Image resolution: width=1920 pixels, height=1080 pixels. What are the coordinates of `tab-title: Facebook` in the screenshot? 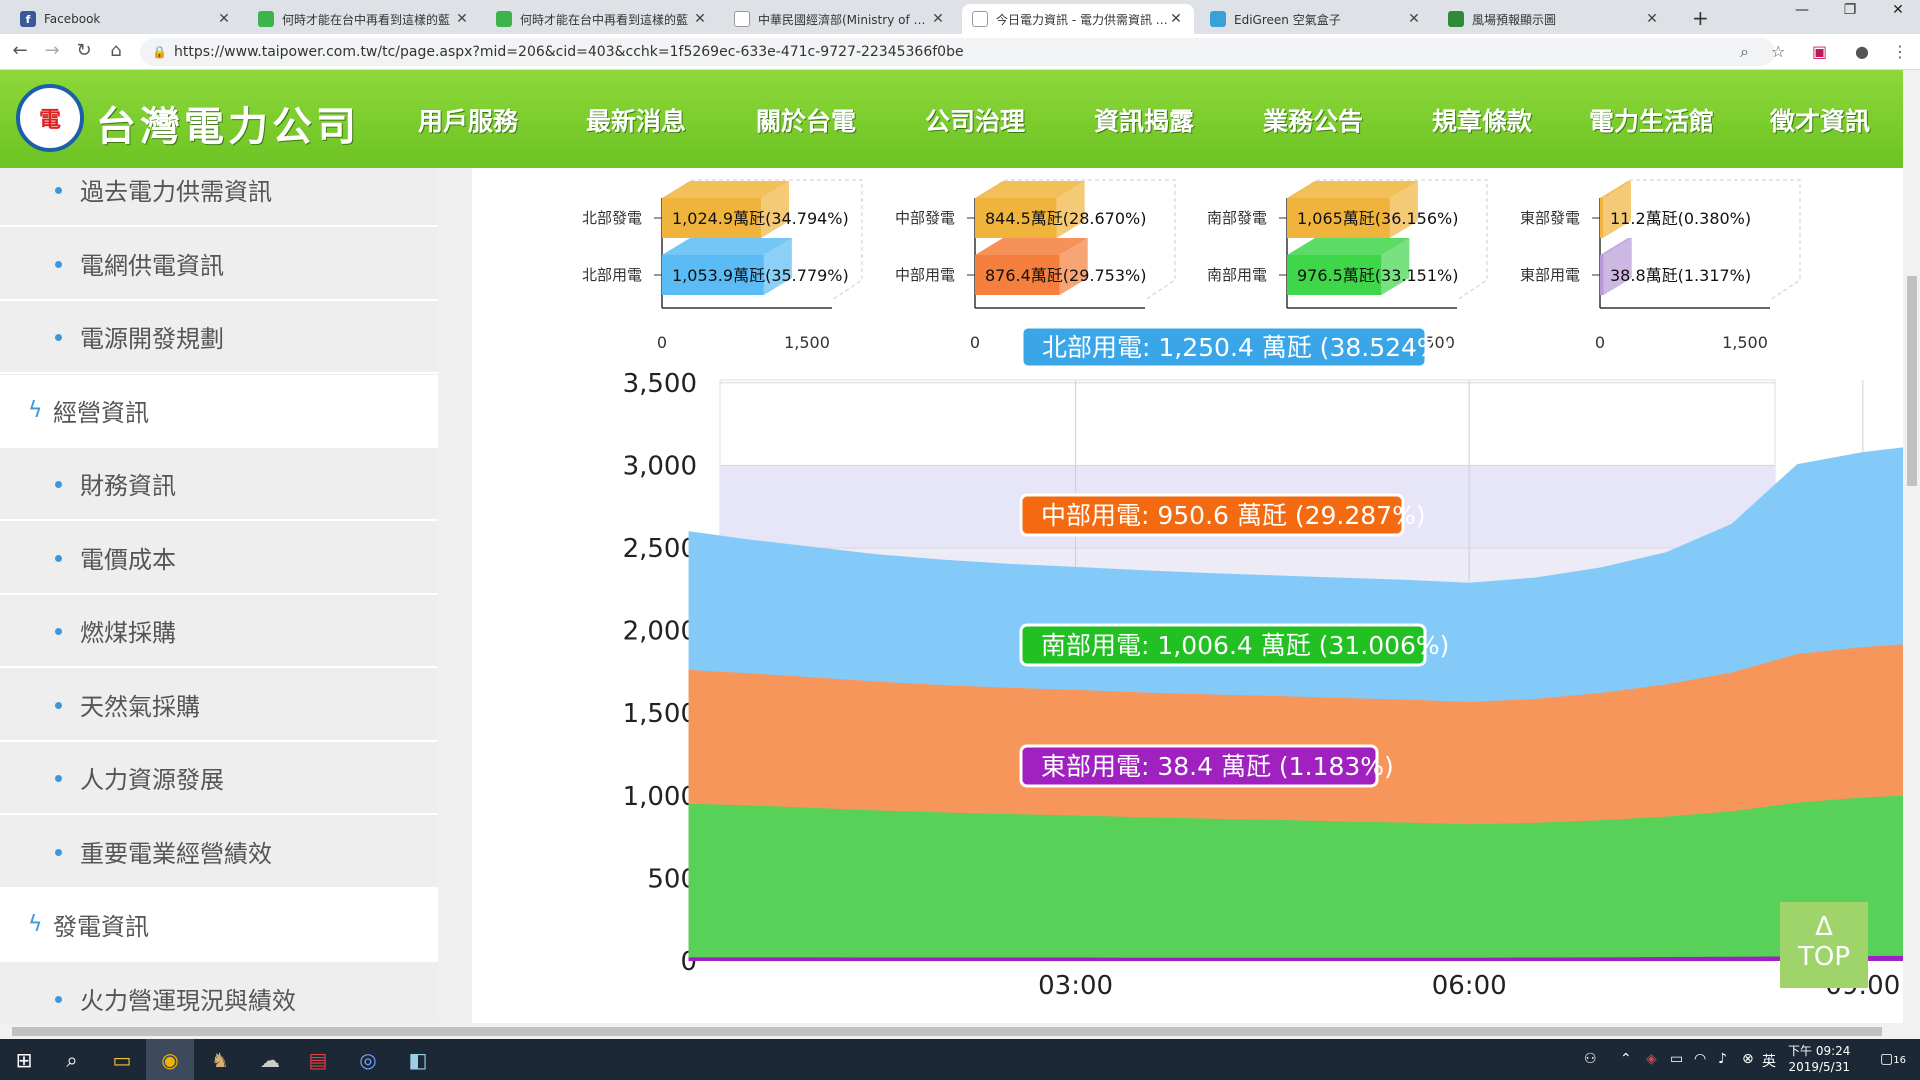 It's located at (72, 19).